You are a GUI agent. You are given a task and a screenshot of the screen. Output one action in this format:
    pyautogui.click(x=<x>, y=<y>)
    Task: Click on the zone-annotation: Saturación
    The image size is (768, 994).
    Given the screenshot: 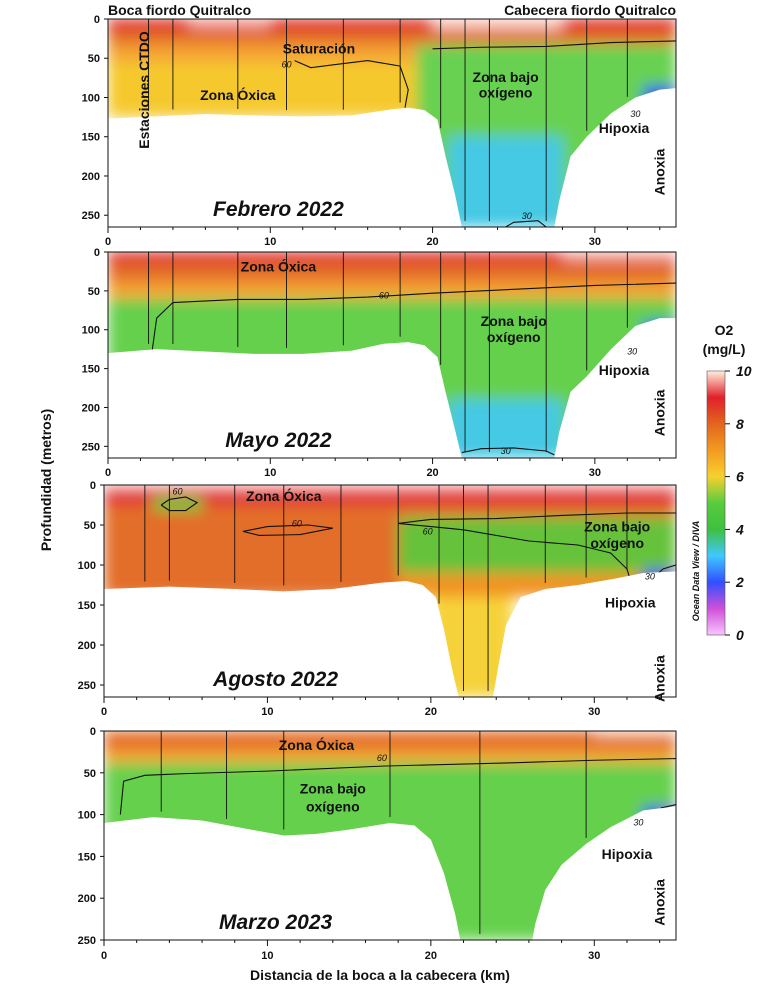 What is the action you would take?
    pyautogui.click(x=319, y=49)
    